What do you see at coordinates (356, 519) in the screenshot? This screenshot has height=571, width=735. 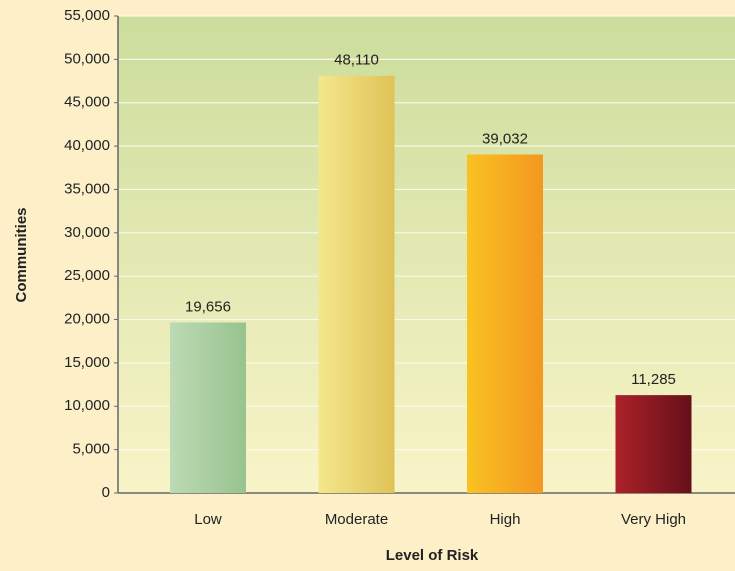 I see `x-tick-label: Moderate` at bounding box center [356, 519].